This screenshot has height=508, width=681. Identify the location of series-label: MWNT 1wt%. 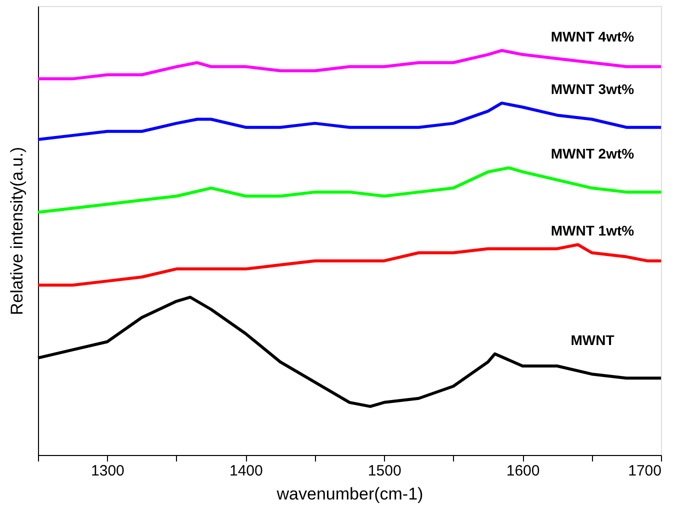
(592, 230).